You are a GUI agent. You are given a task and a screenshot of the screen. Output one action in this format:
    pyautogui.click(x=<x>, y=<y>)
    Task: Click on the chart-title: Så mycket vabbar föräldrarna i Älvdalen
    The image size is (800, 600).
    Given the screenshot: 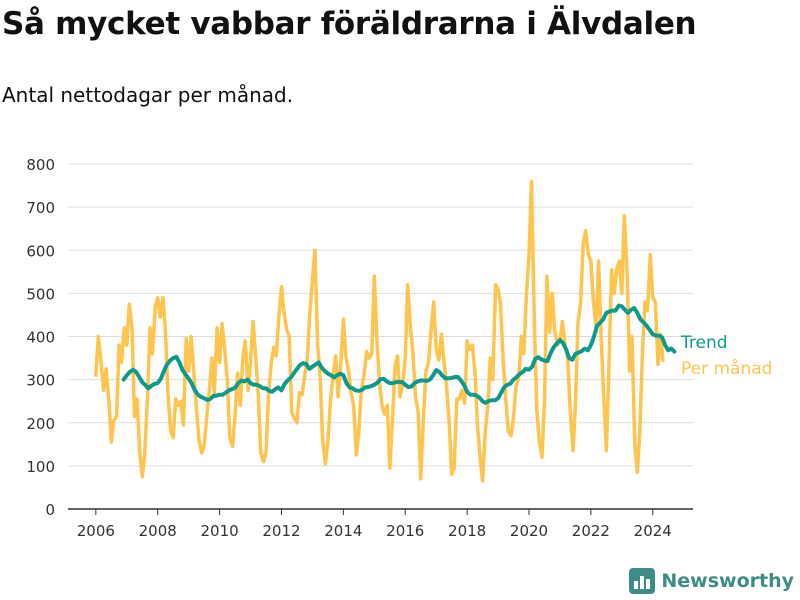 What is the action you would take?
    pyautogui.click(x=349, y=24)
    